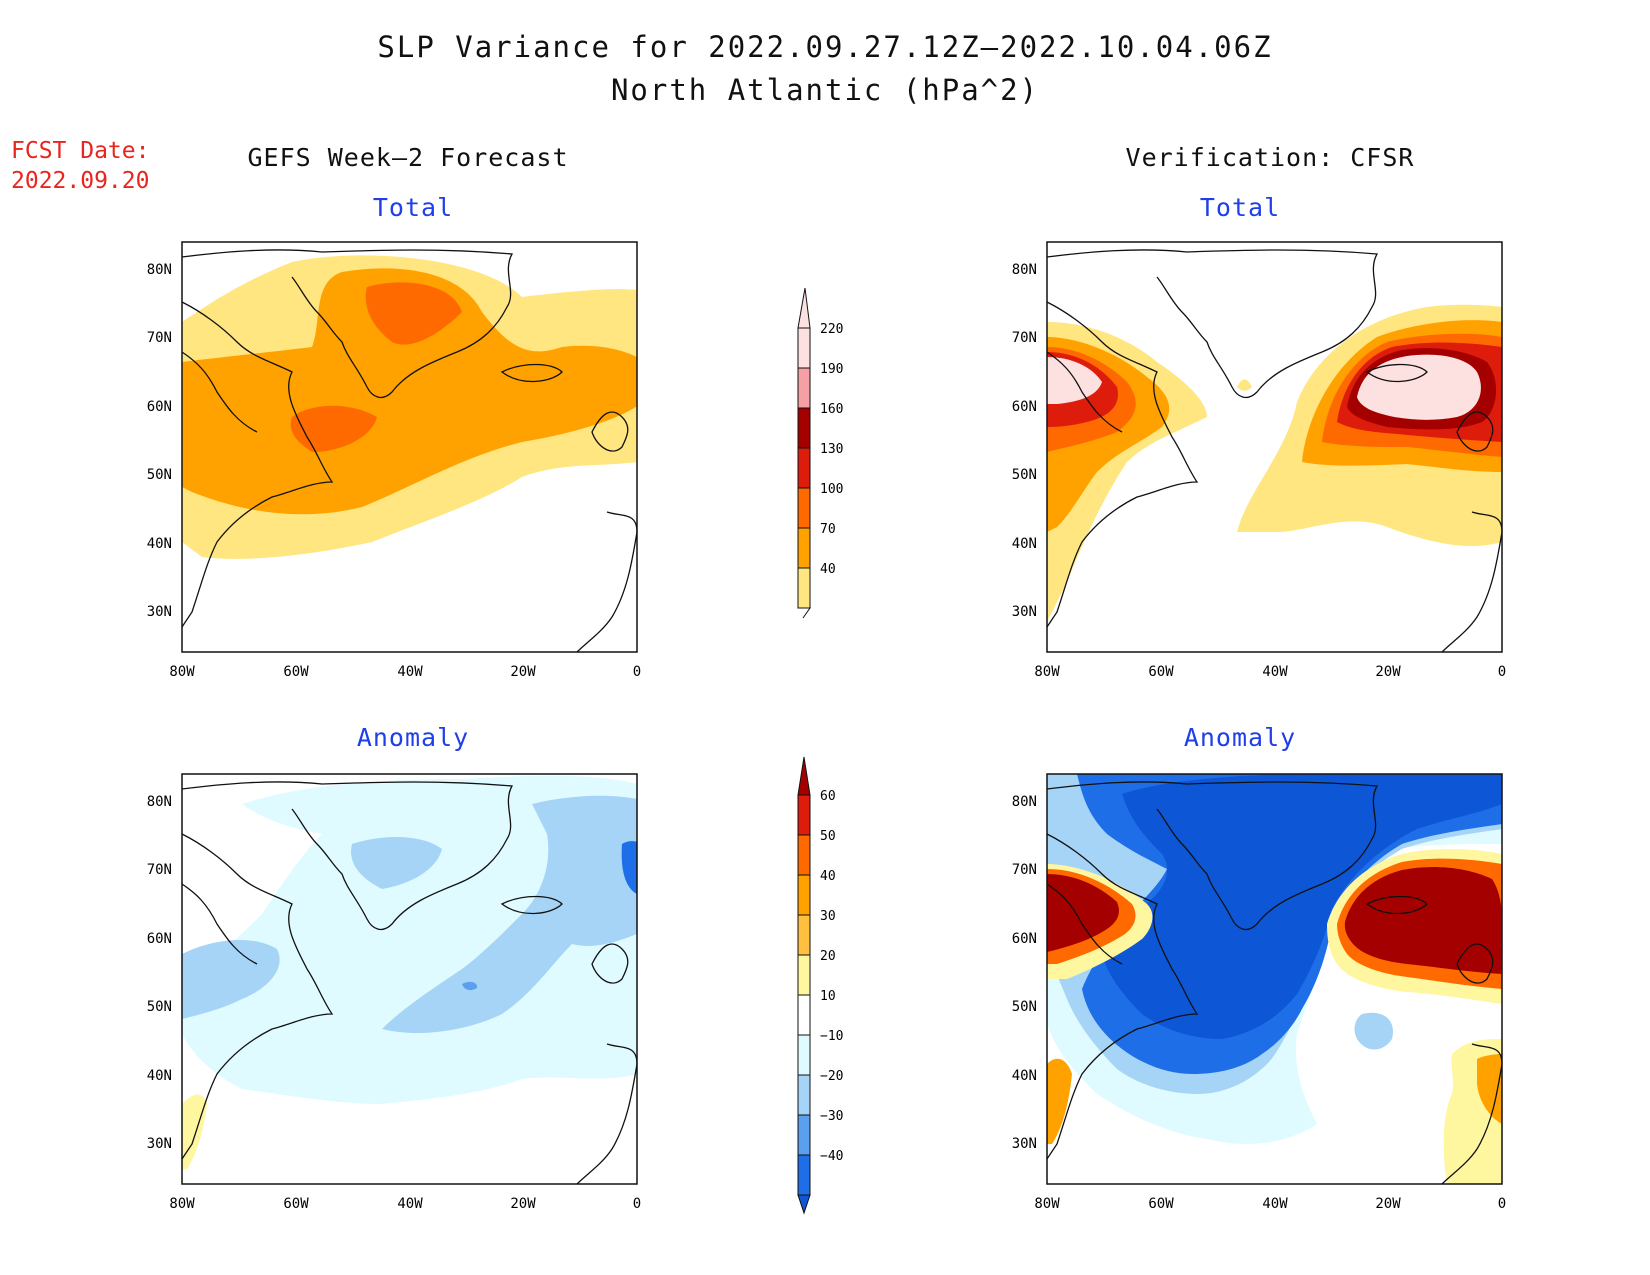 This screenshot has height=1275, width=1650. What do you see at coordinates (1423, 920) in the screenshot?
I see `anomaly-shade-positive-east-60-plus` at bounding box center [1423, 920].